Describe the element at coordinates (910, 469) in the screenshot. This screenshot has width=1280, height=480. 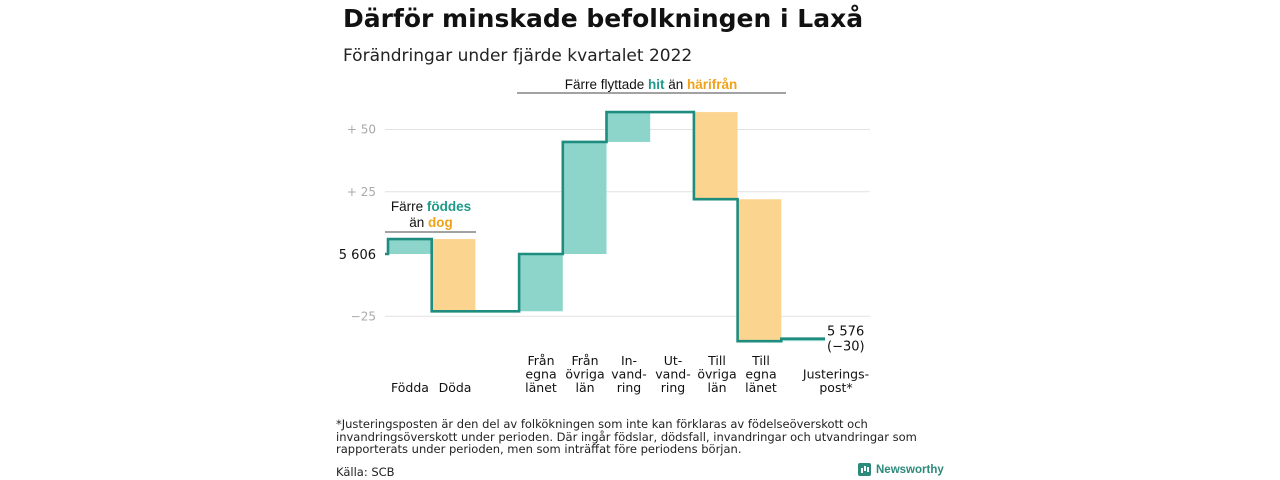
I see `brand-label: Newsworthy` at that location.